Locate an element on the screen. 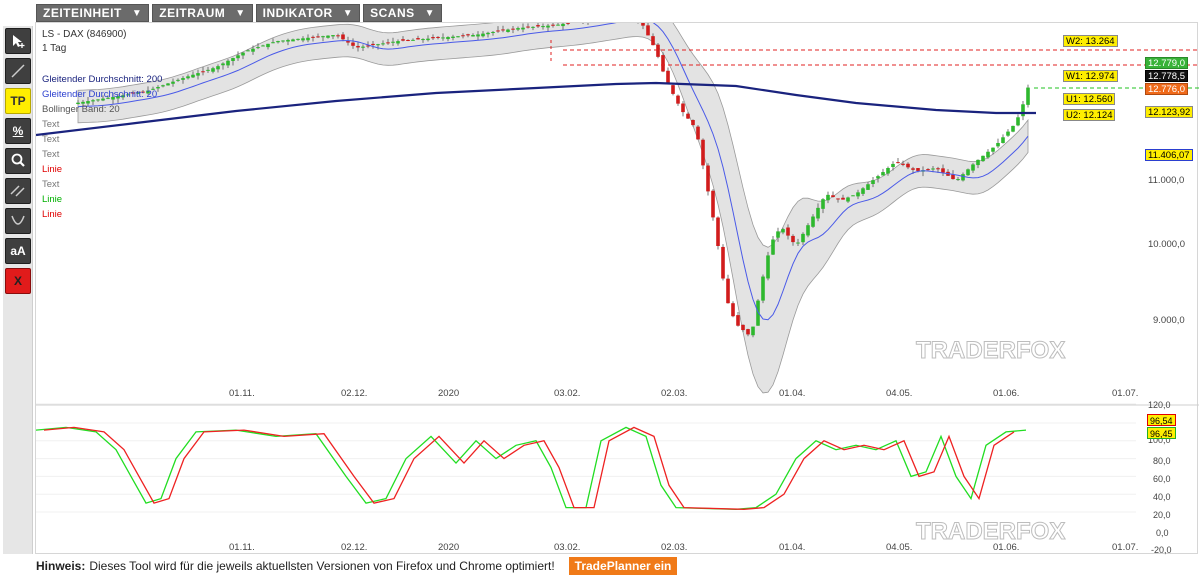  tag-u1: U1: 12.560 is located at coordinates (1089, 99).